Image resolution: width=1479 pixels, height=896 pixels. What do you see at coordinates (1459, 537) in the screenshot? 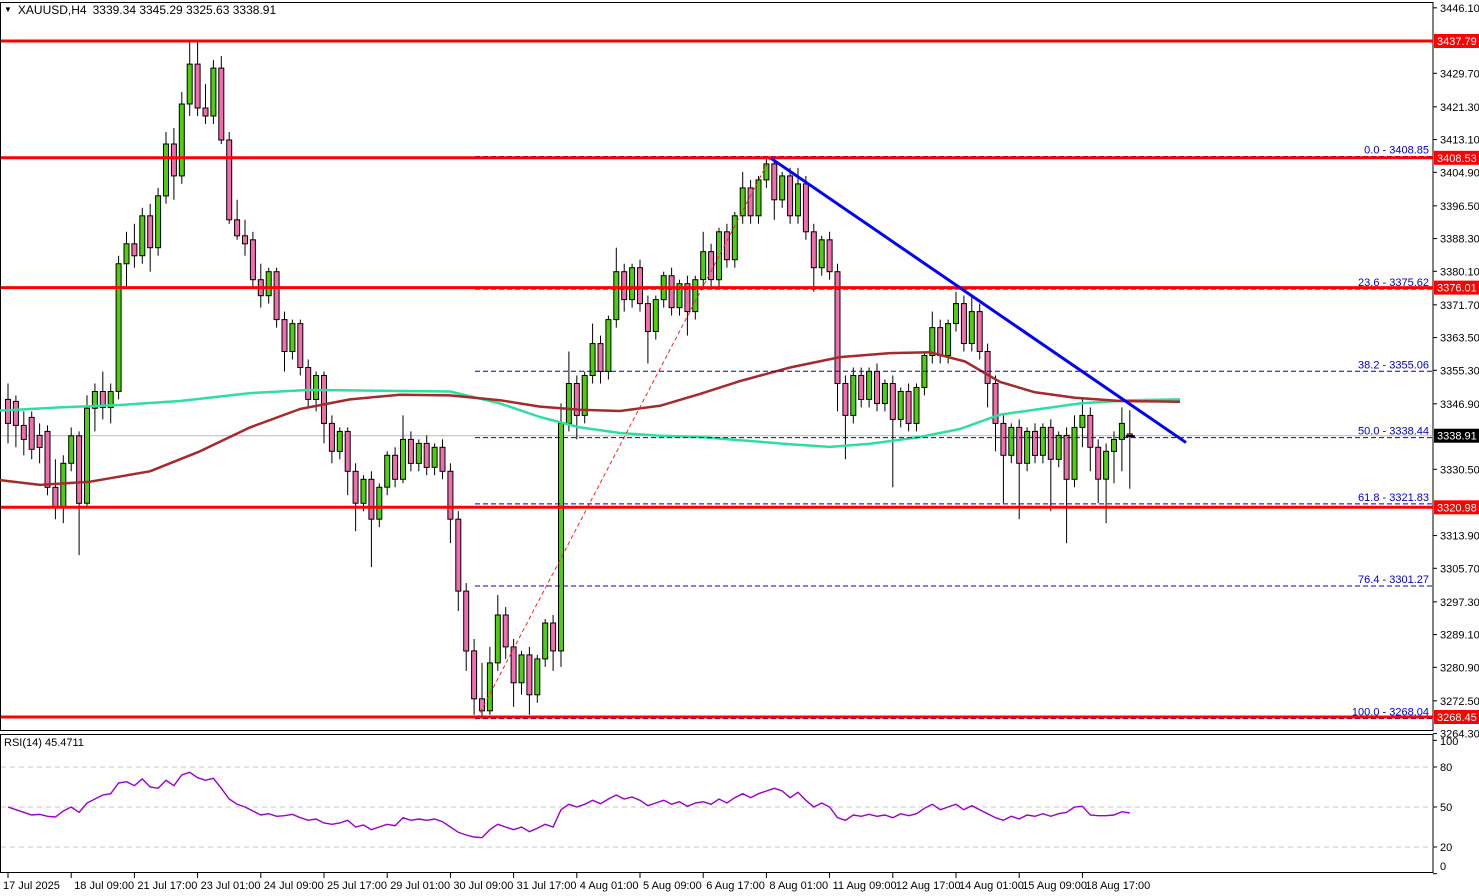
I see `svg-text: 3313.90` at bounding box center [1459, 537].